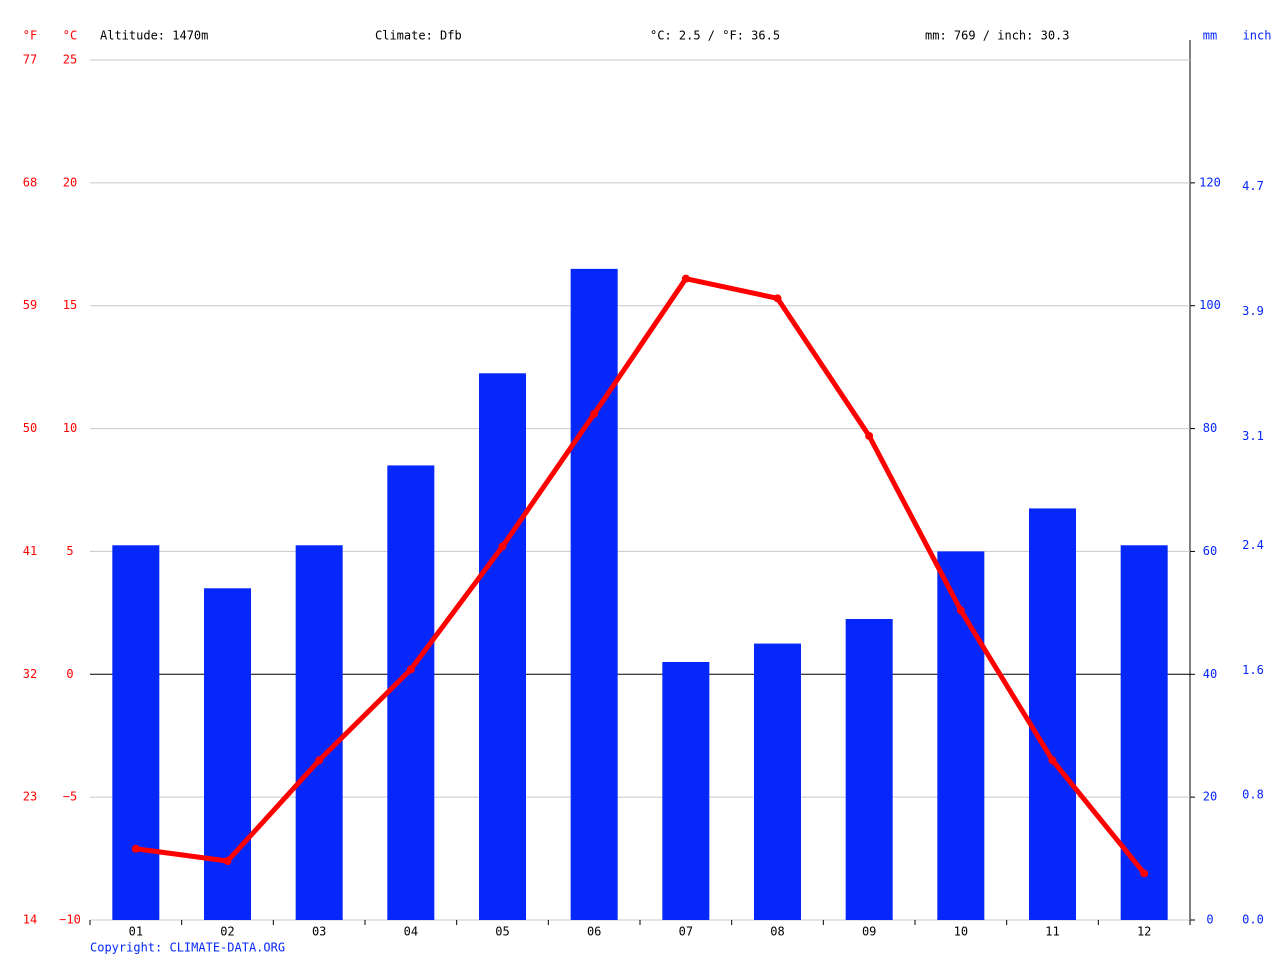 The image size is (1280, 964). What do you see at coordinates (70, 36) in the screenshot?
I see `celsius-axis-label: °C` at bounding box center [70, 36].